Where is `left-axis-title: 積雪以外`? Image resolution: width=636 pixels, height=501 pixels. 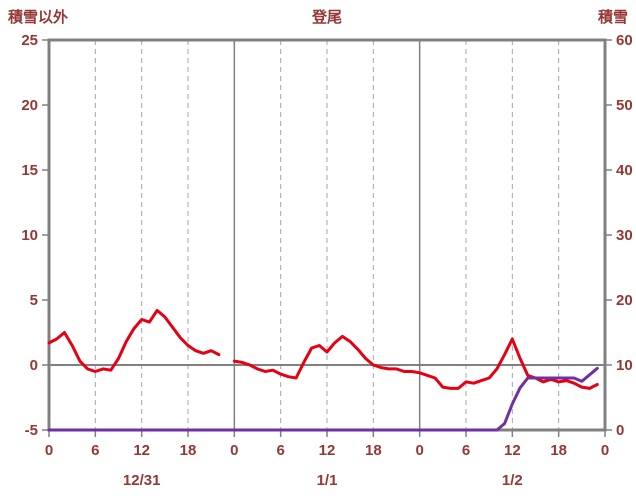
left-axis-title: 積雪以外 is located at coordinates (38, 17).